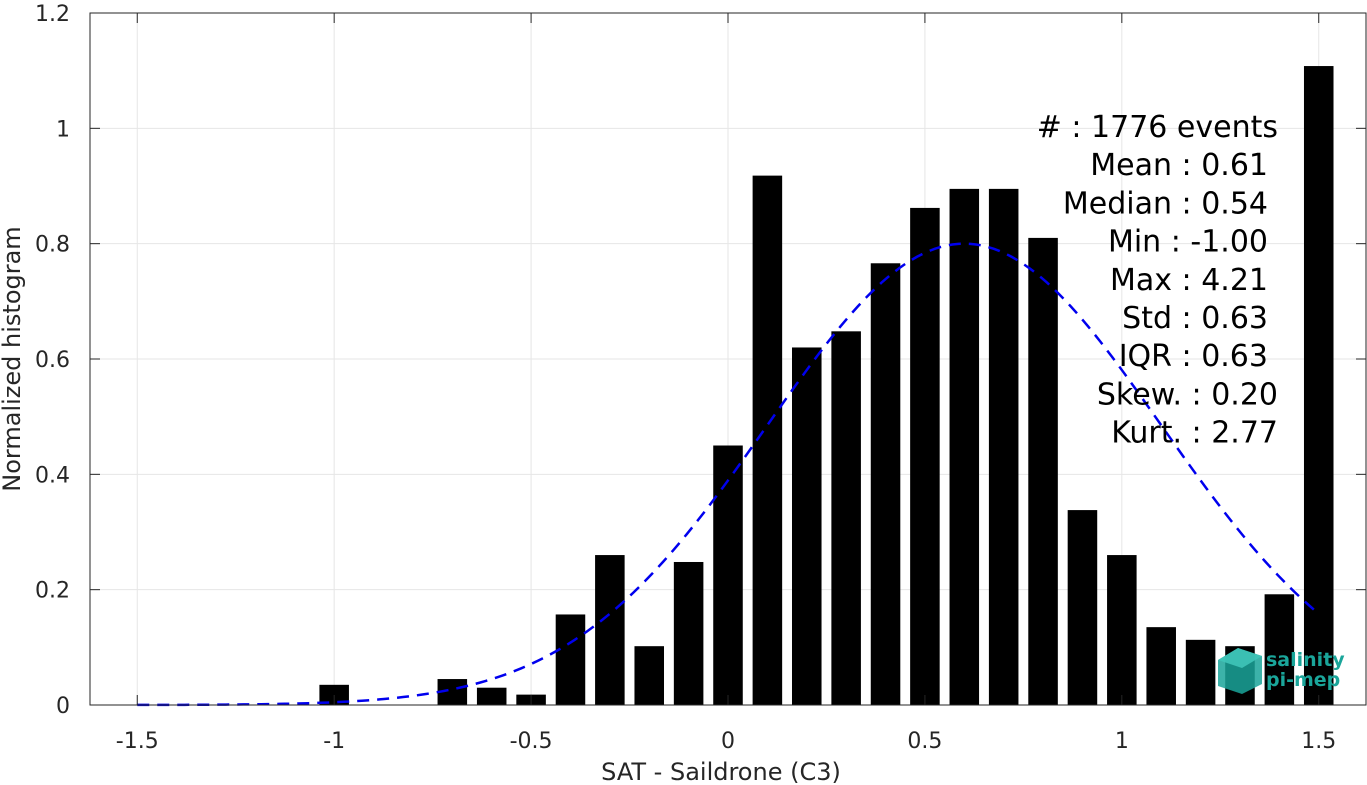  What do you see at coordinates (137, 741) in the screenshot?
I see `x-tick-label: -1.5` at bounding box center [137, 741].